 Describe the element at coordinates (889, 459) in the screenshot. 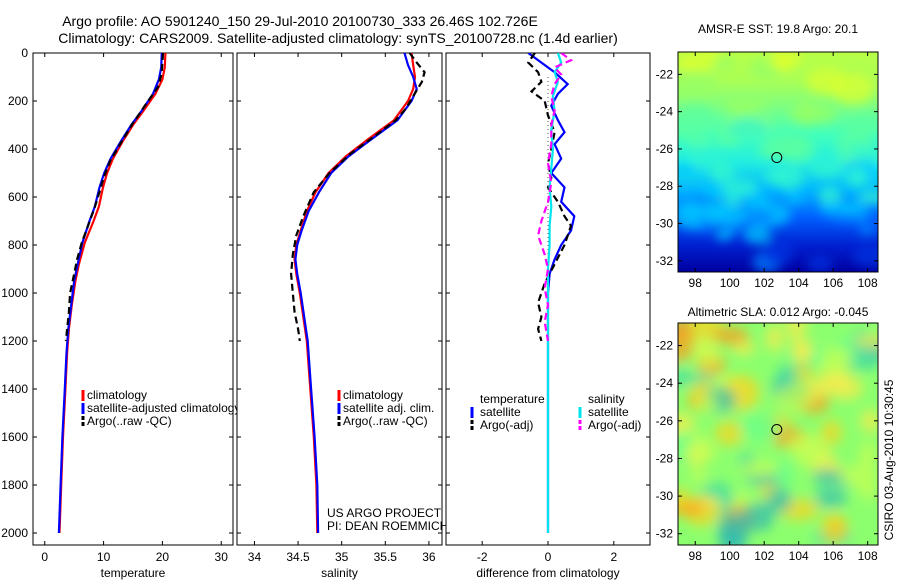

I see `timestamp-side-label: CSIRO 03-Aug-2010 10:30:45` at that location.